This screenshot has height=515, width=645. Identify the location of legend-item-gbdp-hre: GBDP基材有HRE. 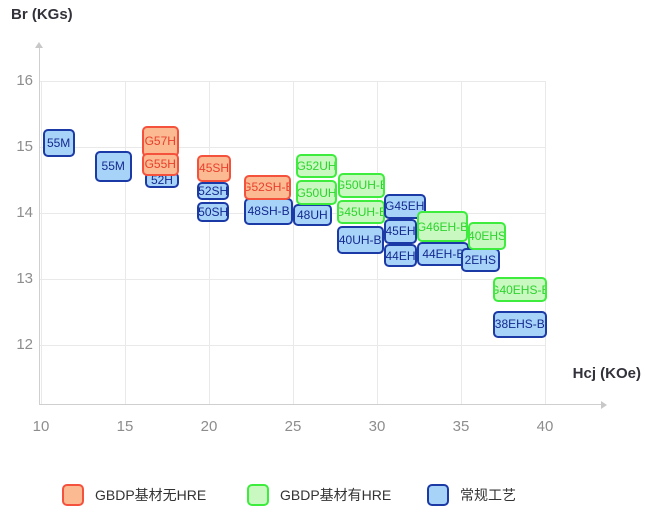
(319, 495).